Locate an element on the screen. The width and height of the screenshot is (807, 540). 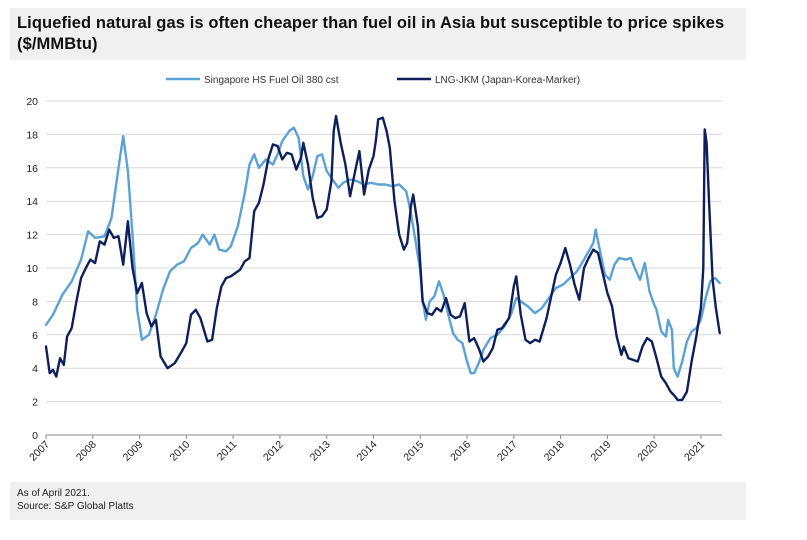
y-tick-label: 2 is located at coordinates (35, 403).